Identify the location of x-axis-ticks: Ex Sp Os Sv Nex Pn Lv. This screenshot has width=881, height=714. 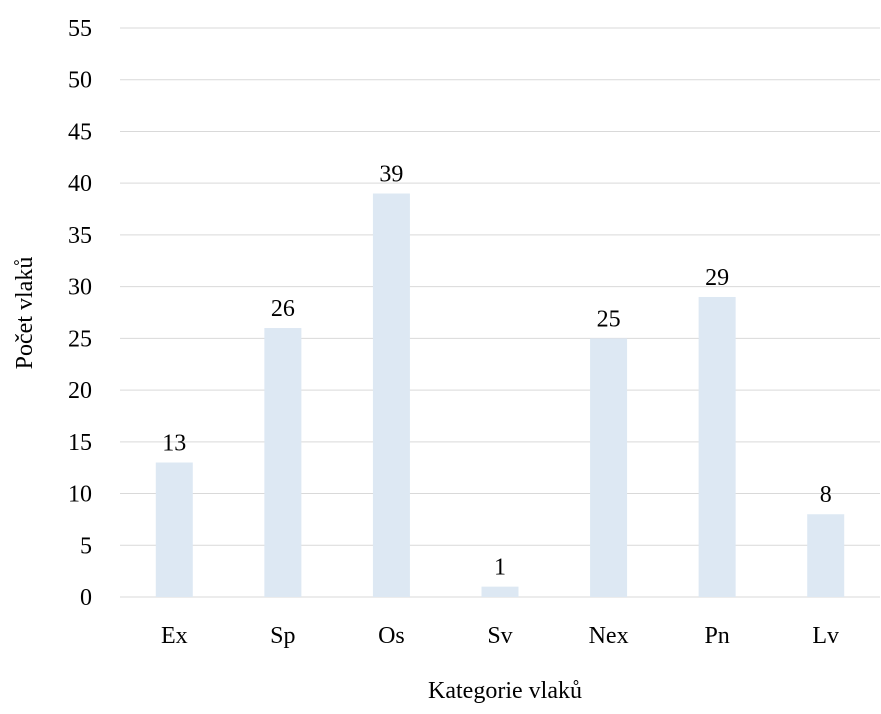
(500, 636).